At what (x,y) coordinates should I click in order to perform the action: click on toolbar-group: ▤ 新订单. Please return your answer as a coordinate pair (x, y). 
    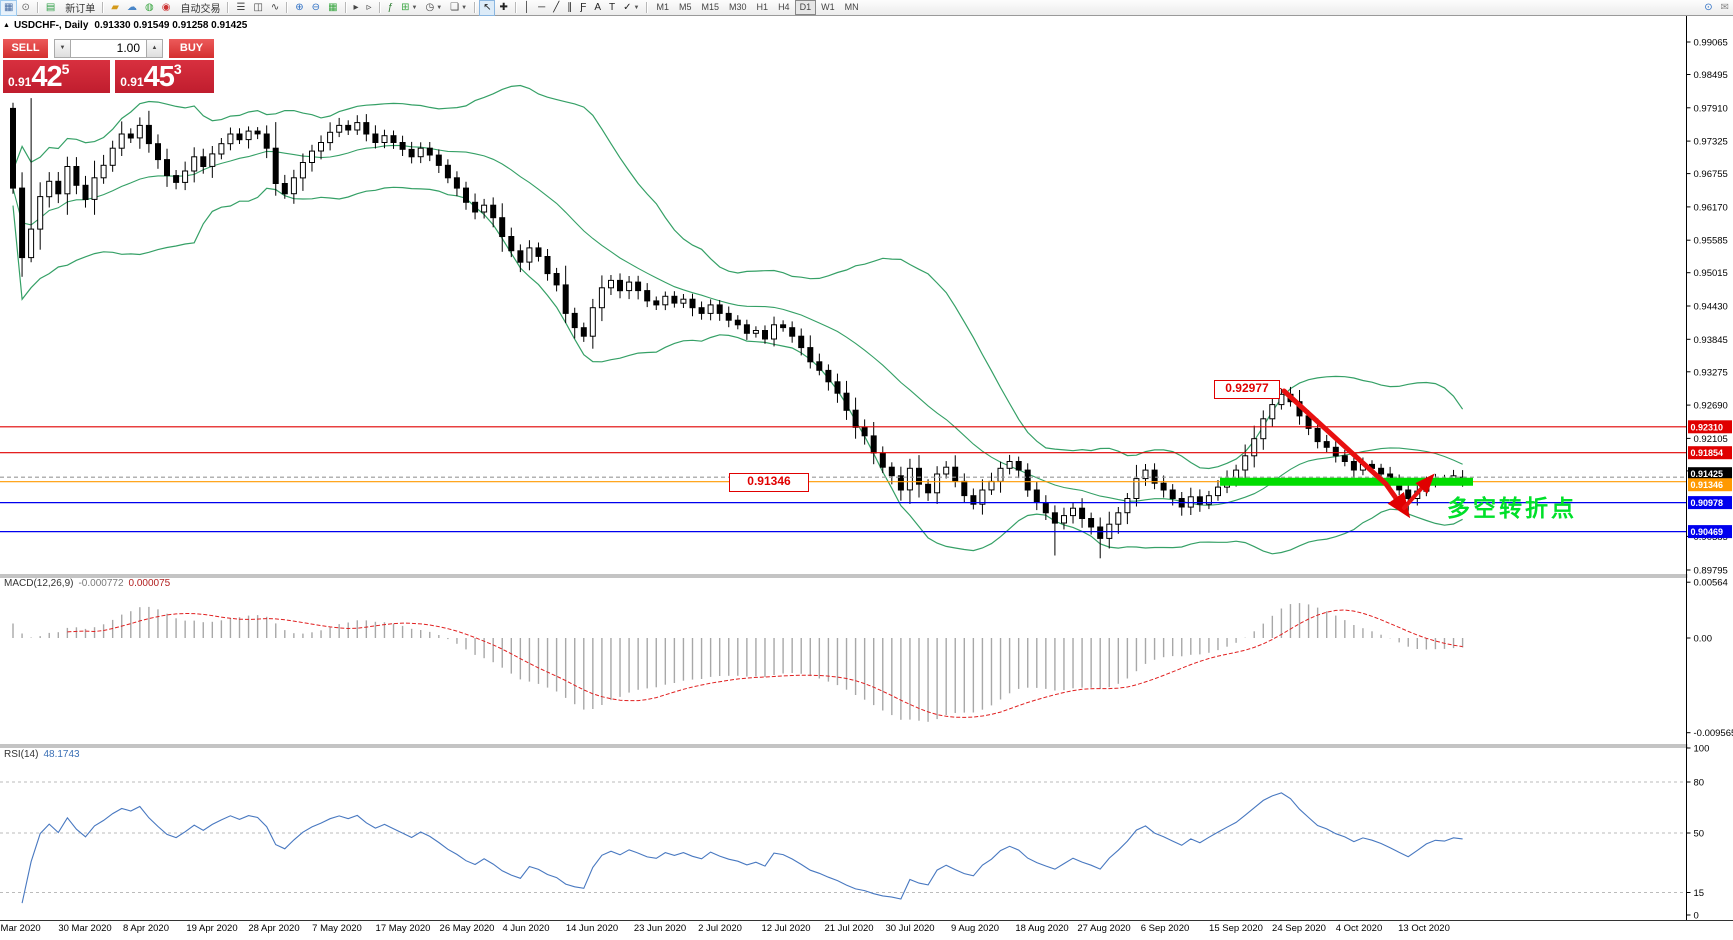
    Looking at the image, I should click on (70, 8).